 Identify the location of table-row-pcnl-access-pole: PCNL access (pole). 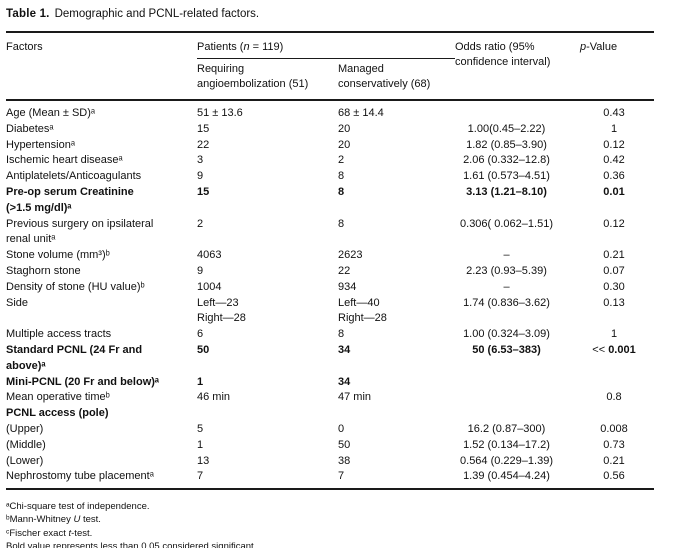
(330, 414).